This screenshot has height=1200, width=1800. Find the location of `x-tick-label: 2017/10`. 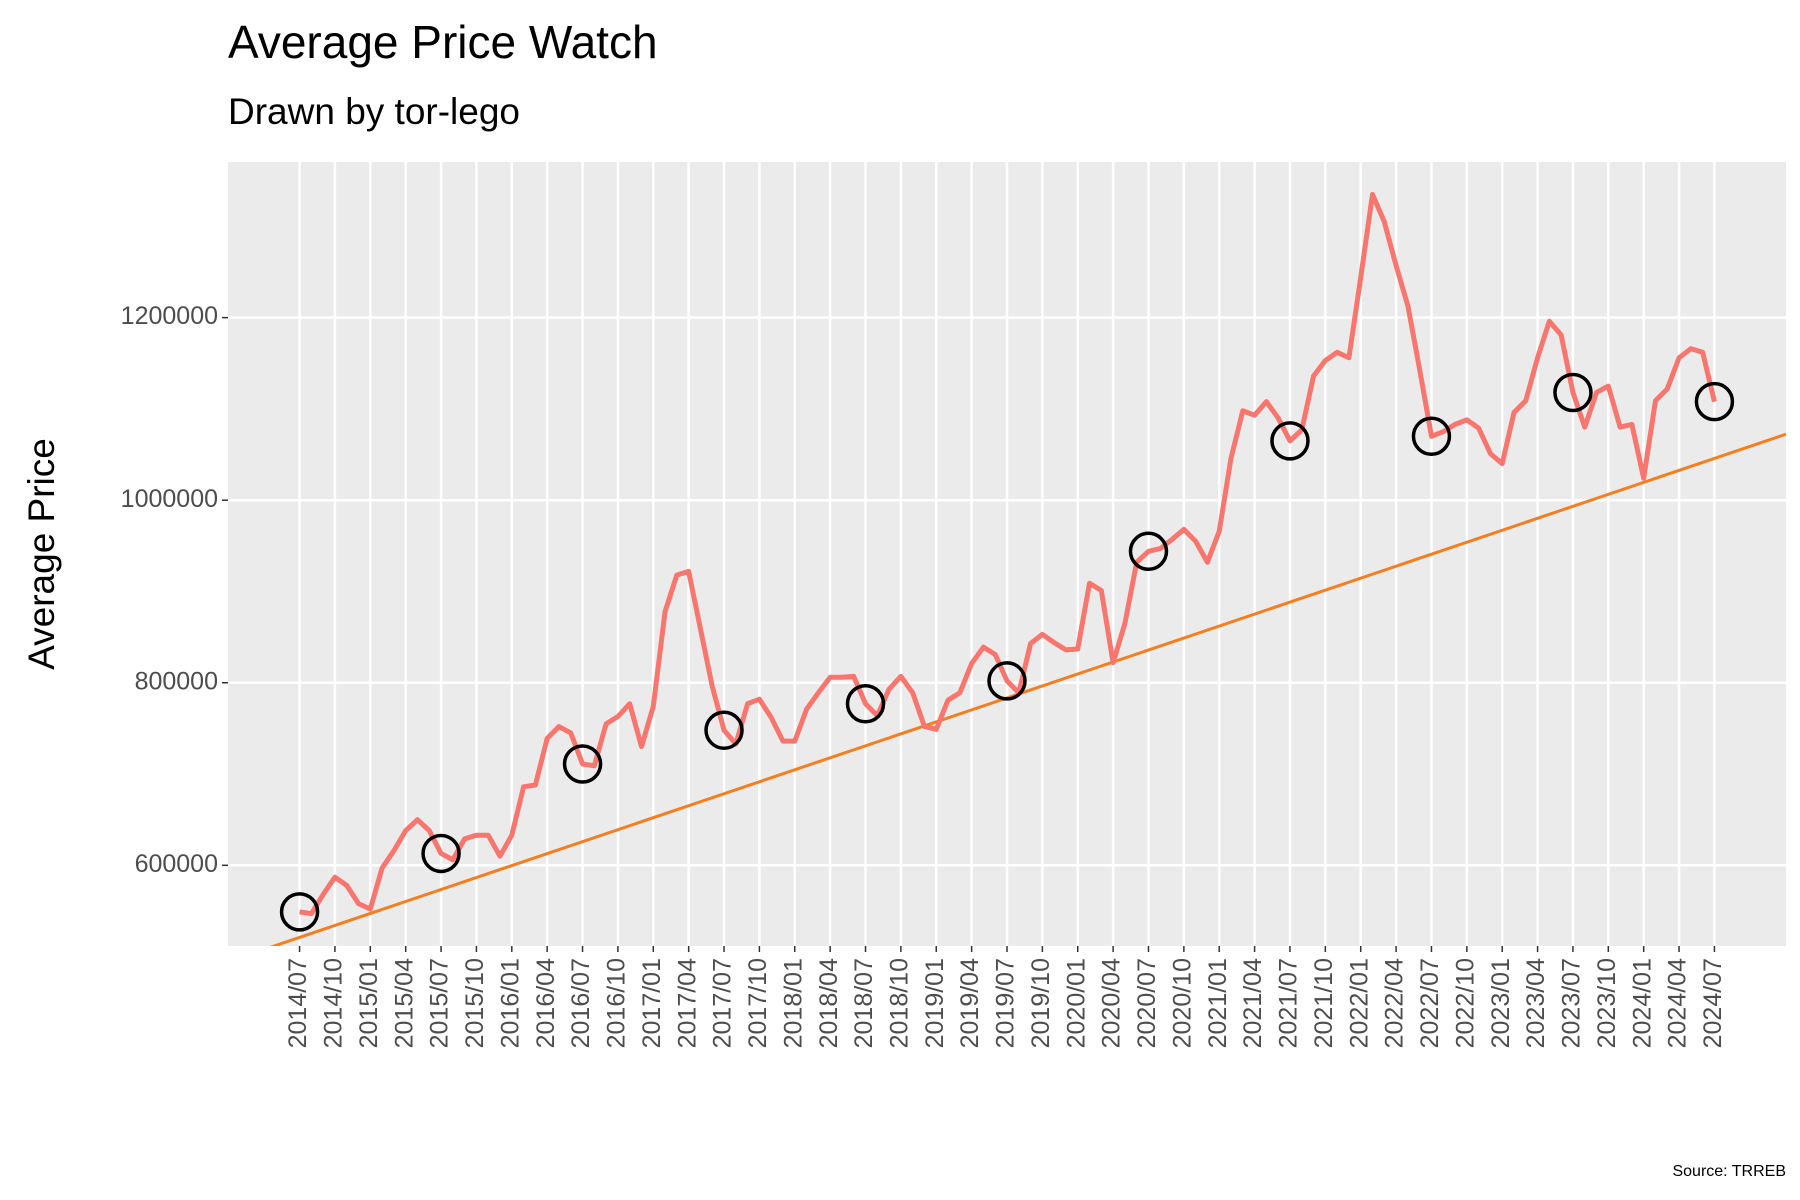

x-tick-label: 2017/10 is located at coordinates (758, 1003).